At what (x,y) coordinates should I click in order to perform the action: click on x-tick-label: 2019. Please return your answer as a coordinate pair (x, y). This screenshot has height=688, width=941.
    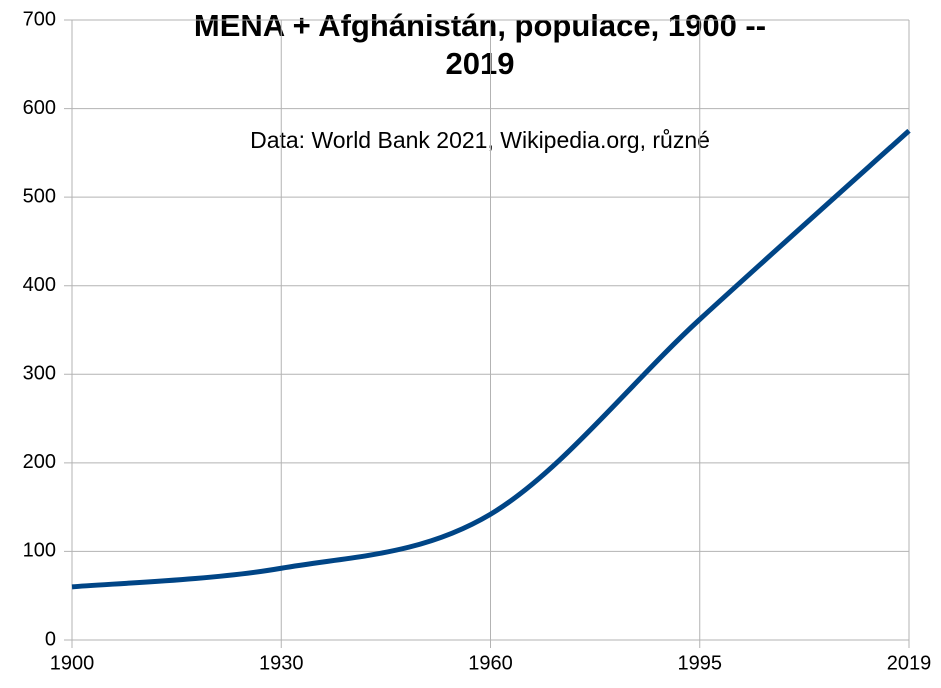
    Looking at the image, I should click on (909, 663).